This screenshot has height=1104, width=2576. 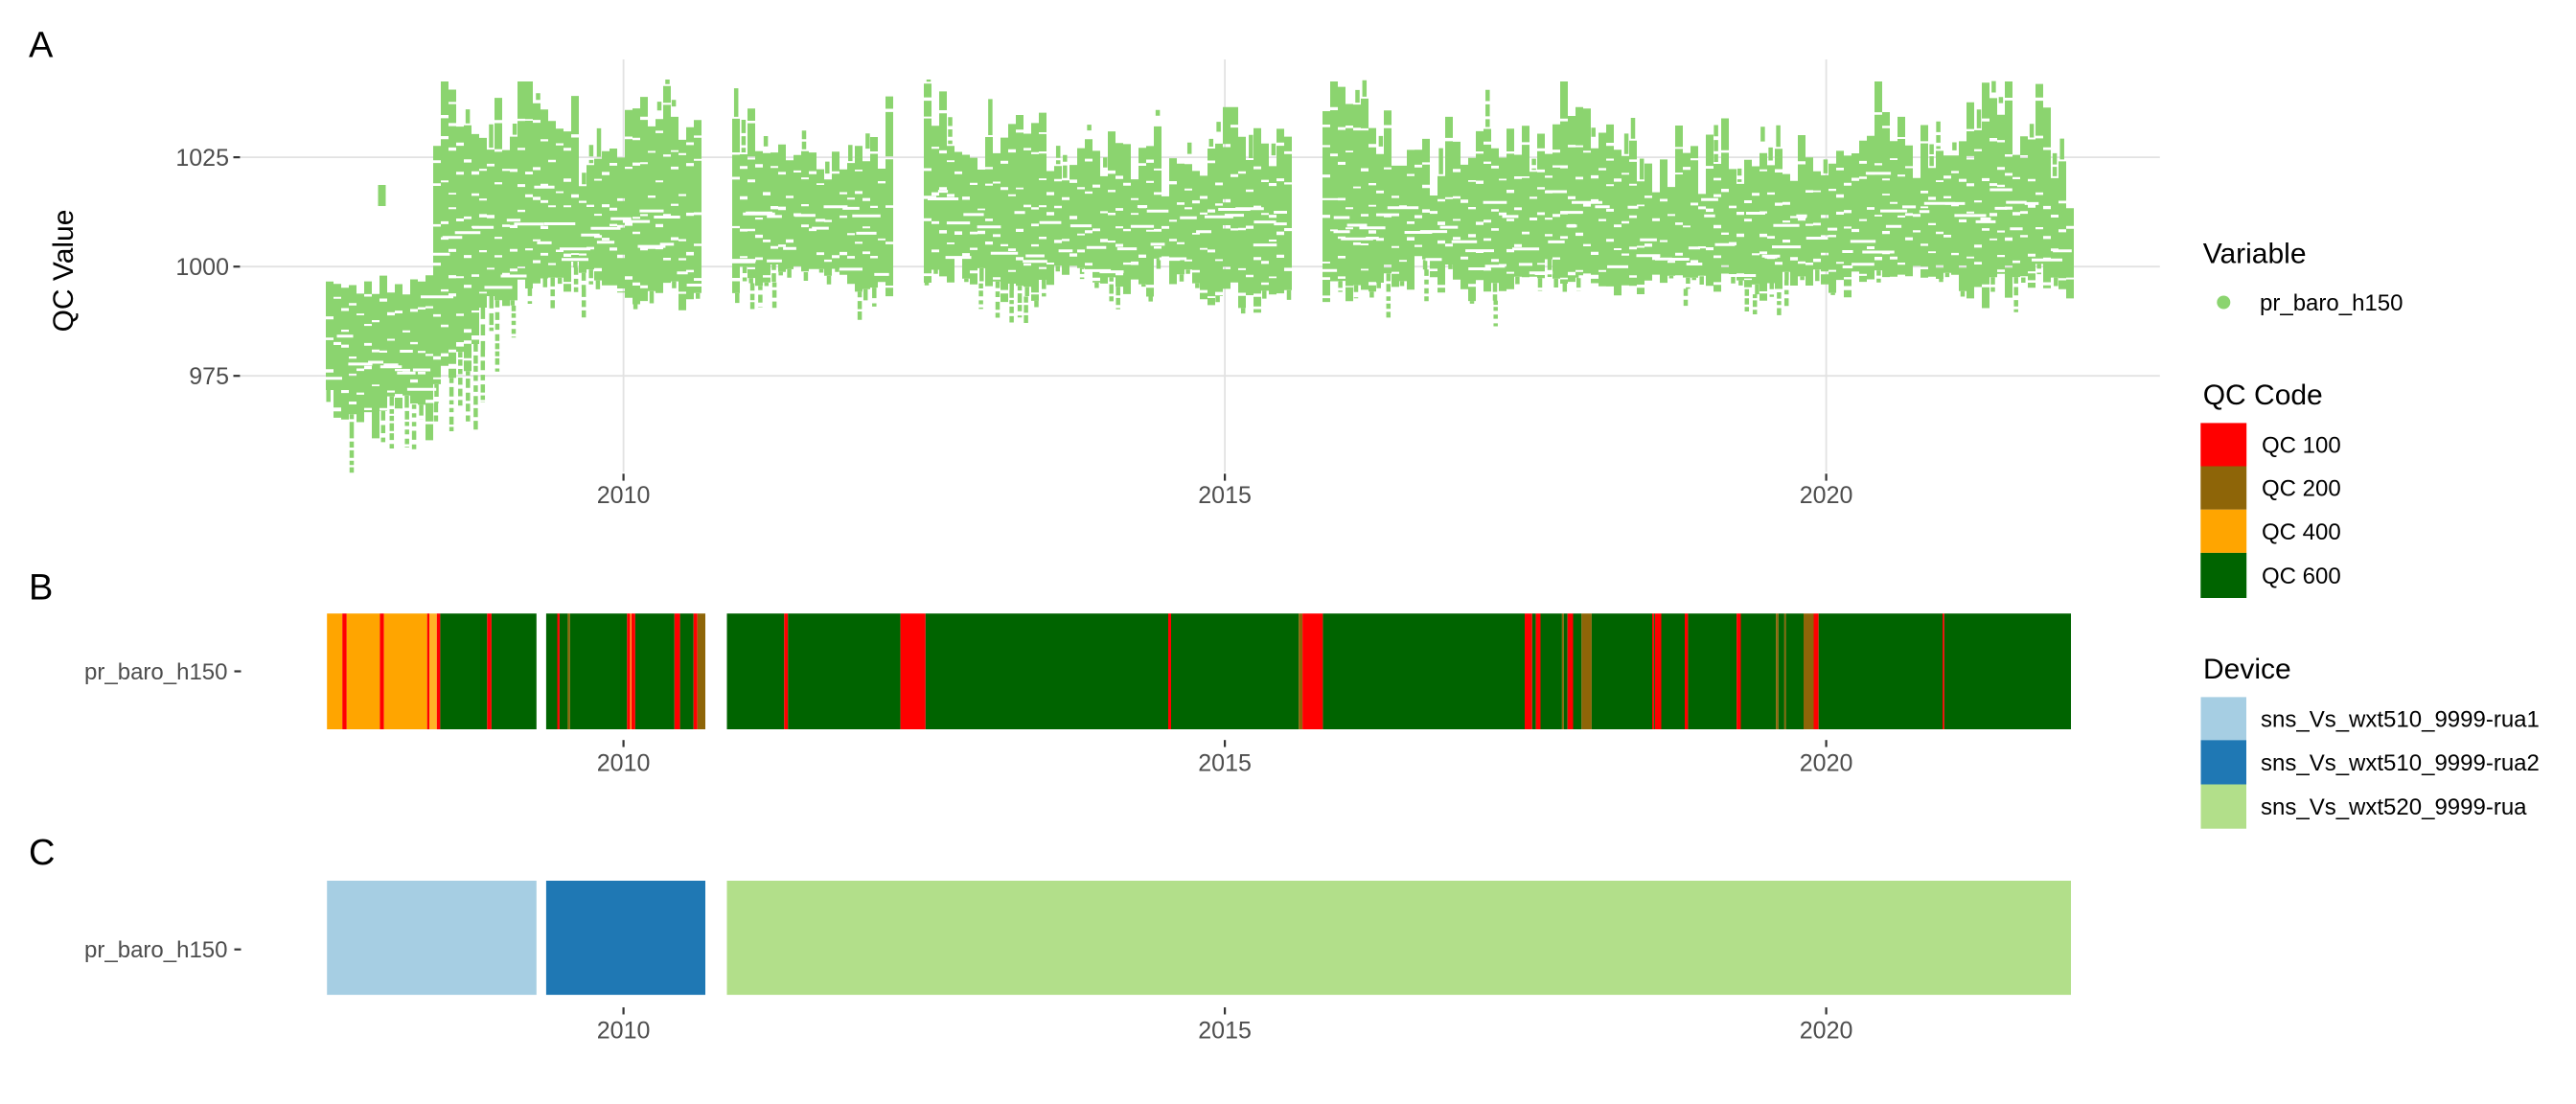 I want to click on svg-text: C, so click(x=42, y=853).